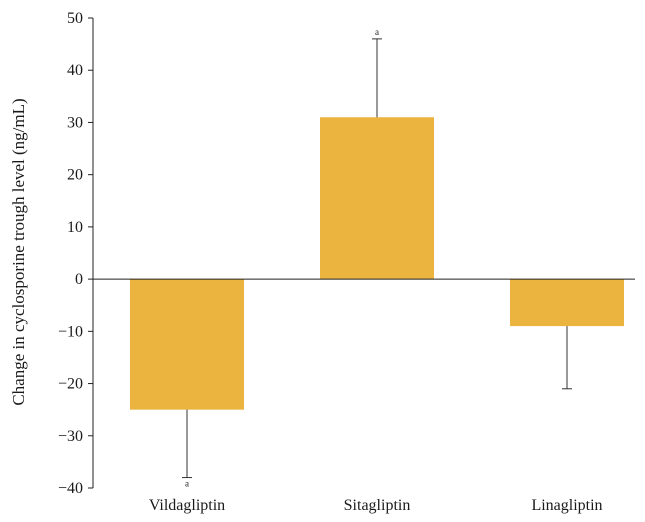 The height and width of the screenshot is (522, 645). I want to click on y-tick-label: 50, so click(75, 18).